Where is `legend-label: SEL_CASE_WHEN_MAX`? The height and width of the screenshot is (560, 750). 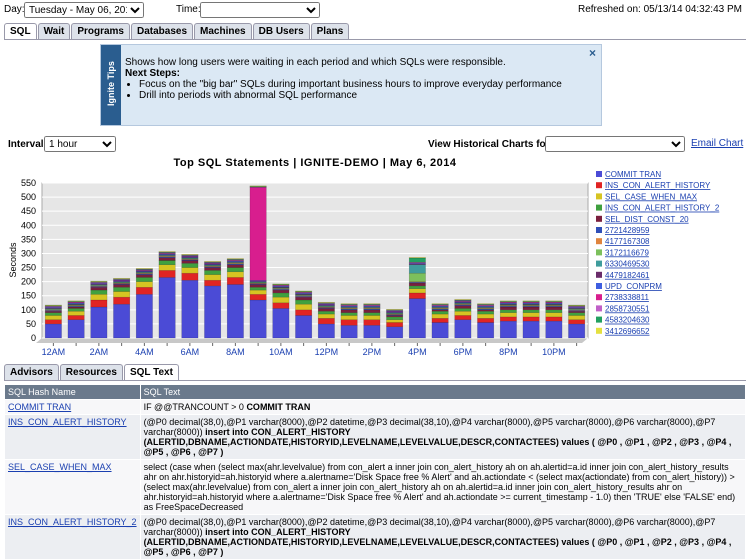
legend-label: SEL_CASE_WHEN_MAX is located at coordinates (651, 196).